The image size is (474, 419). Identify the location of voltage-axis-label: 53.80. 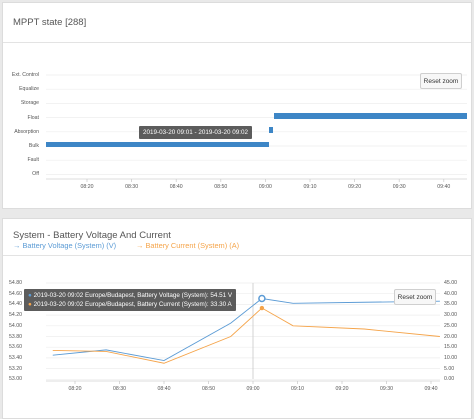
(15, 336).